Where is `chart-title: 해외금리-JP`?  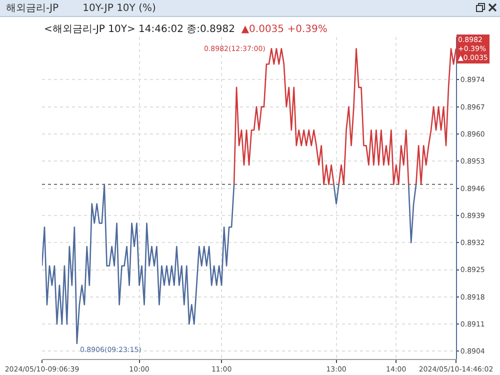
chart-title: 해외금리-JP is located at coordinates (32, 8).